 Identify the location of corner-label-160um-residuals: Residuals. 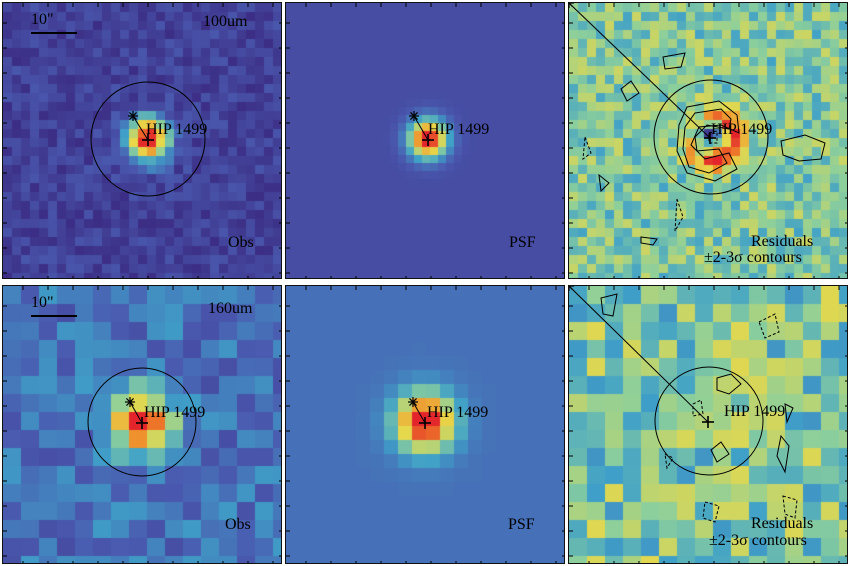
(782, 523).